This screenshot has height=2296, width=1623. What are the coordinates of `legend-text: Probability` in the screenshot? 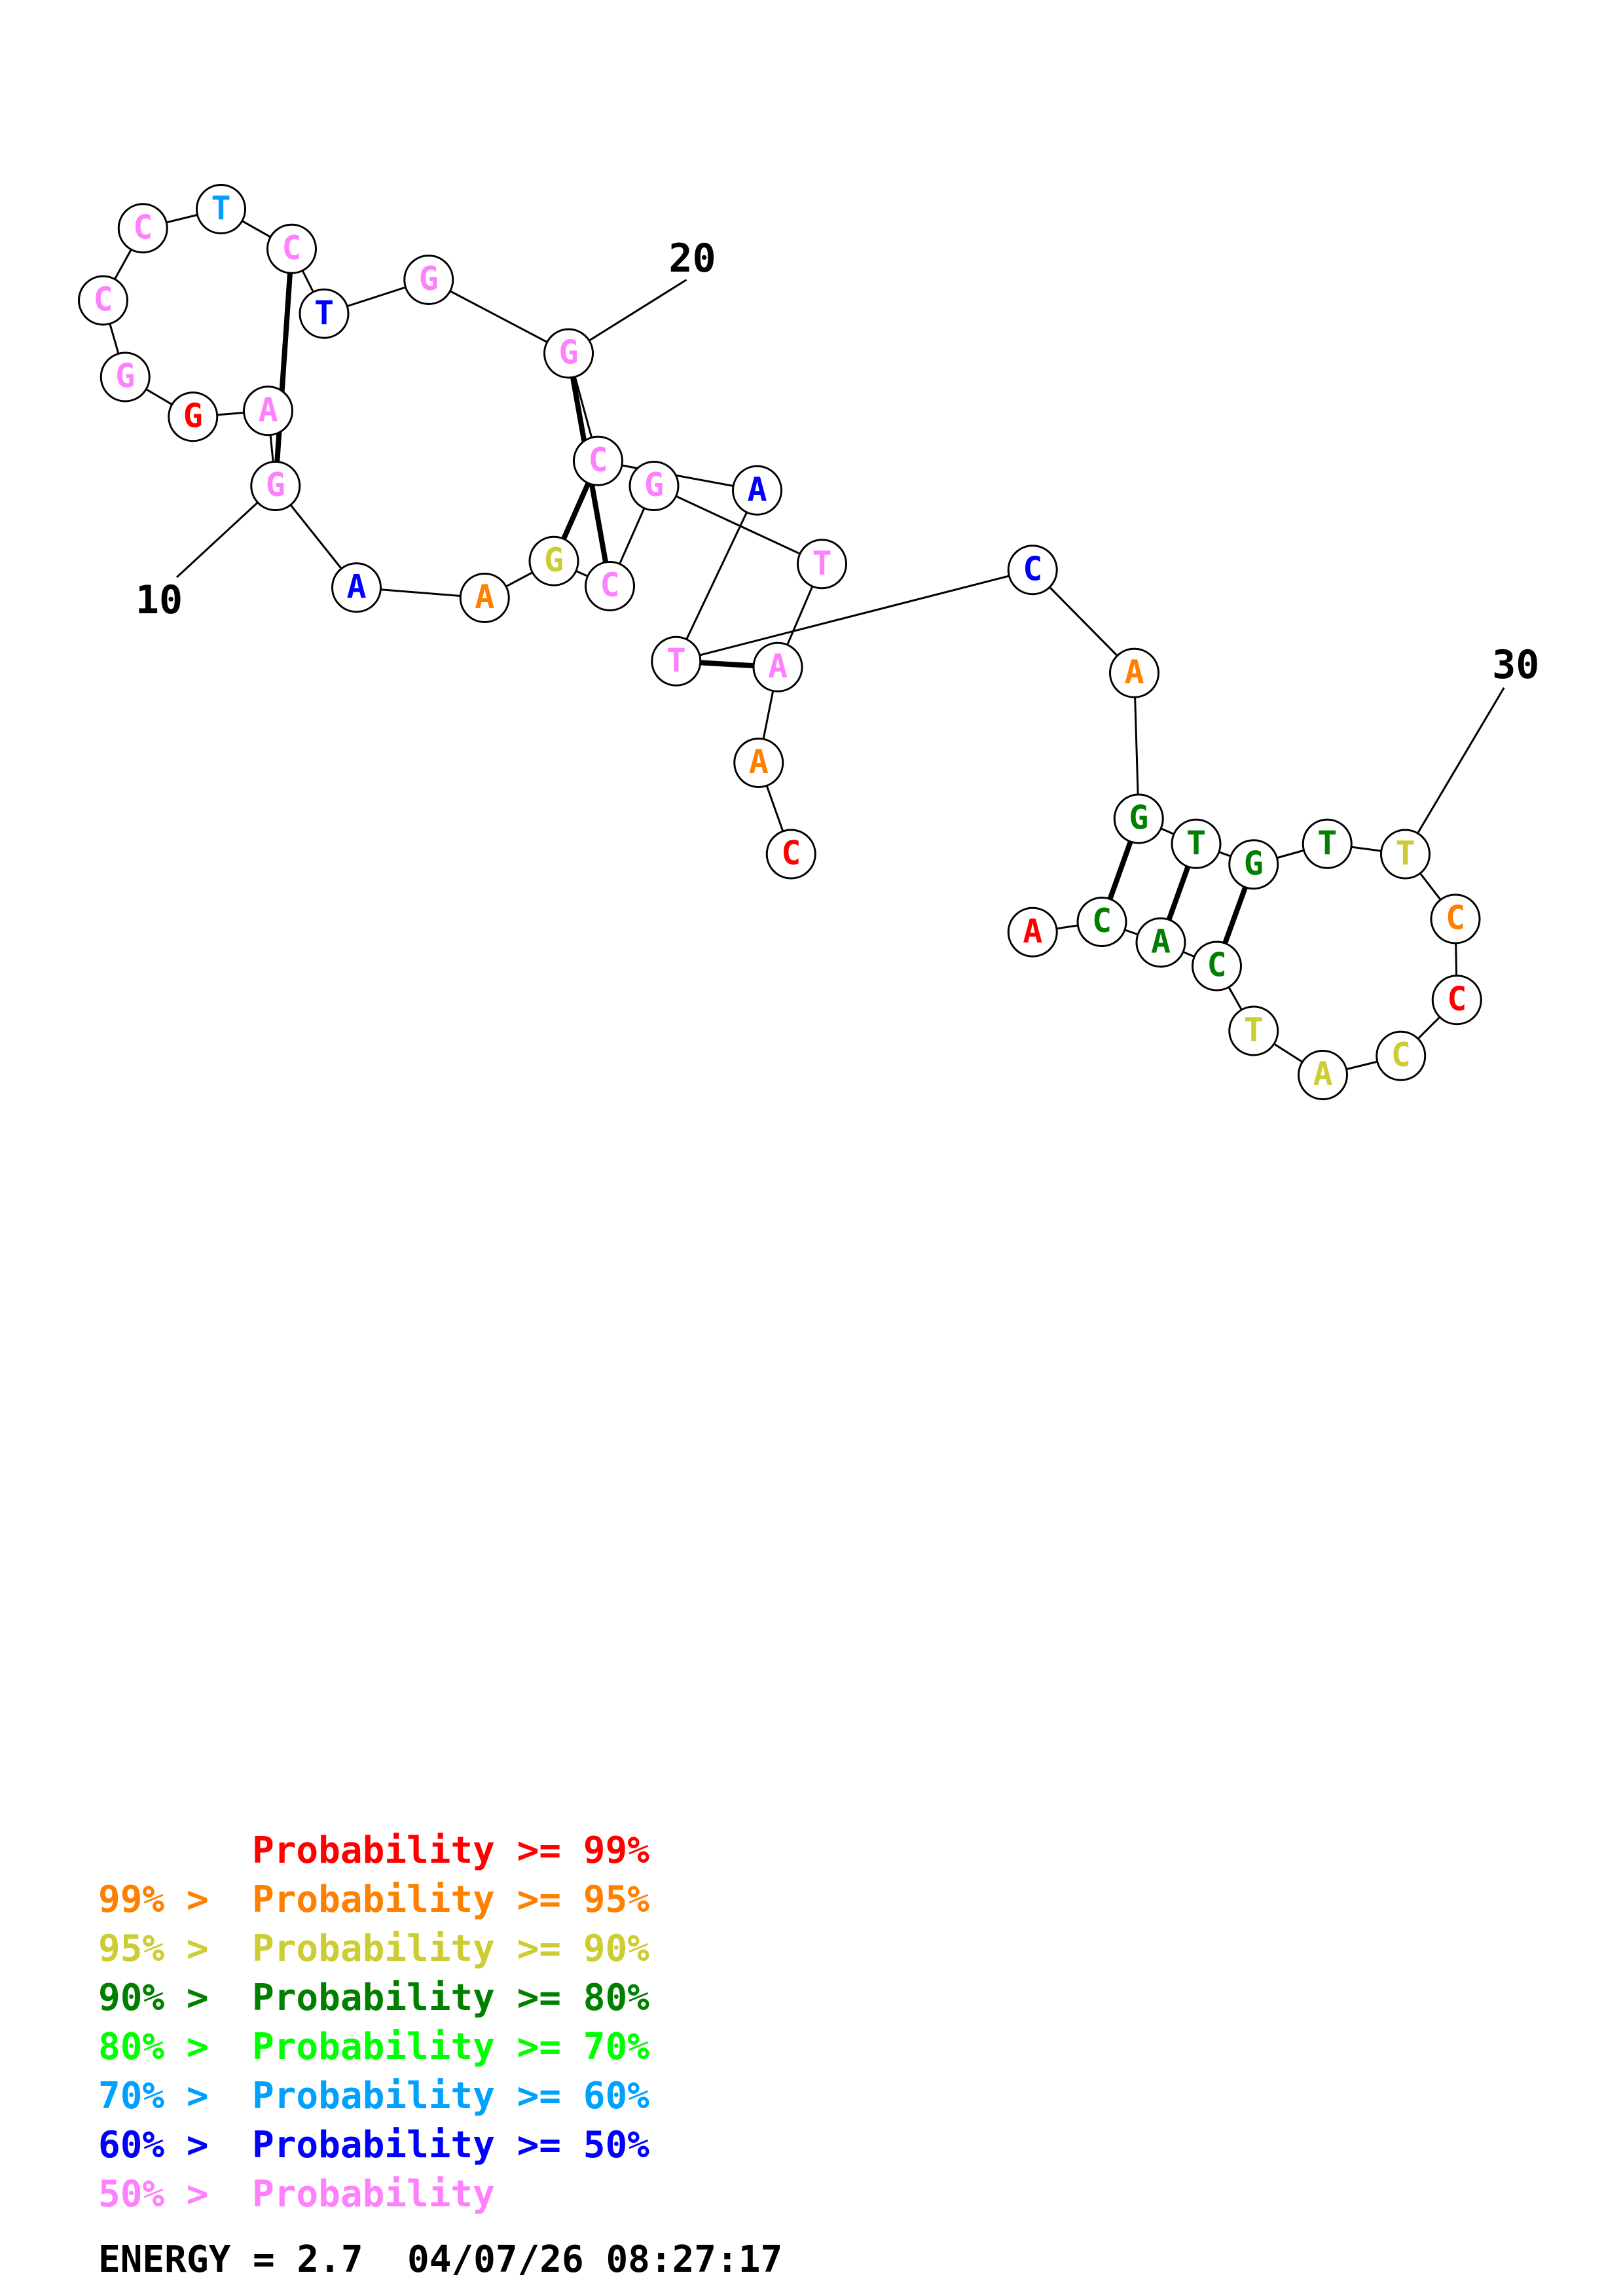 It's located at (373, 2194).